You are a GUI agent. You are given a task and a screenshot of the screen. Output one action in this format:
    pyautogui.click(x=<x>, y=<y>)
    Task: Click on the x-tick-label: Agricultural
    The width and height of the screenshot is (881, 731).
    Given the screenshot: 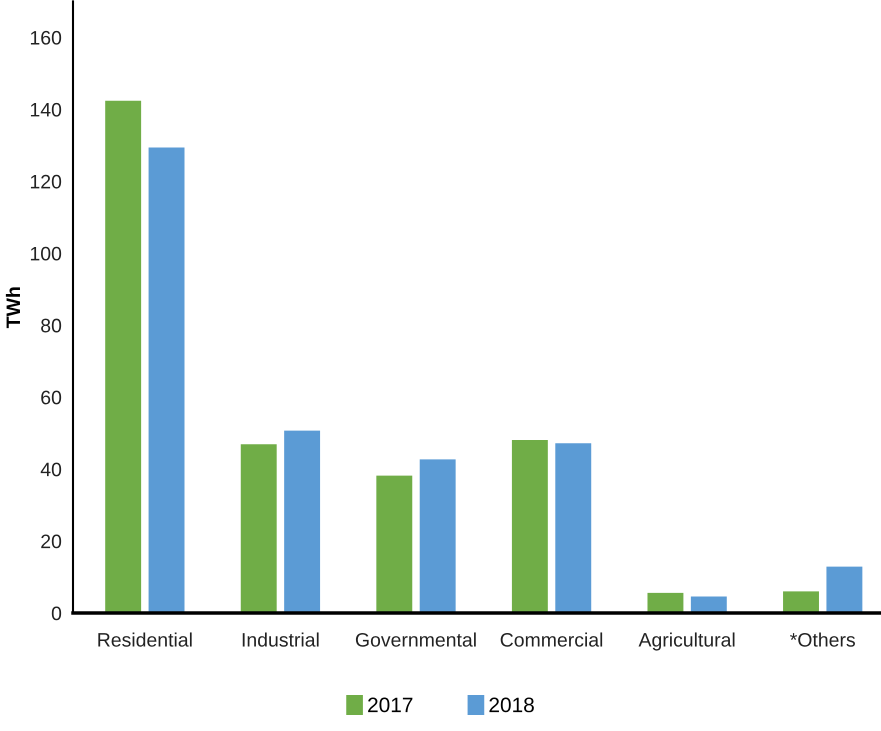 What is the action you would take?
    pyautogui.click(x=686, y=641)
    